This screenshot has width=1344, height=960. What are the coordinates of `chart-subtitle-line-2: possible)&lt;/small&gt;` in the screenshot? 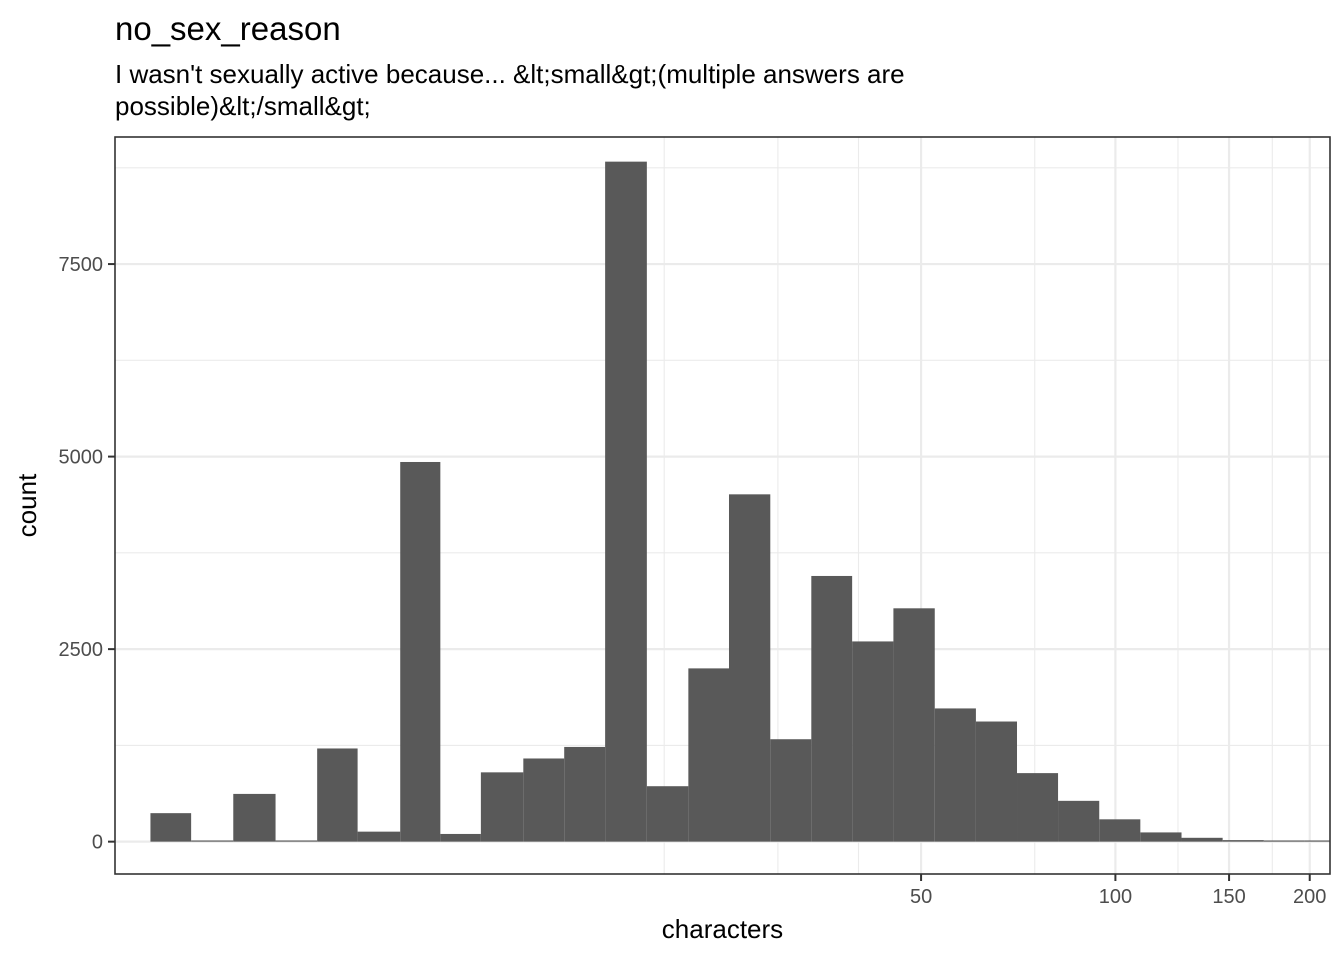 It's located at (243, 106).